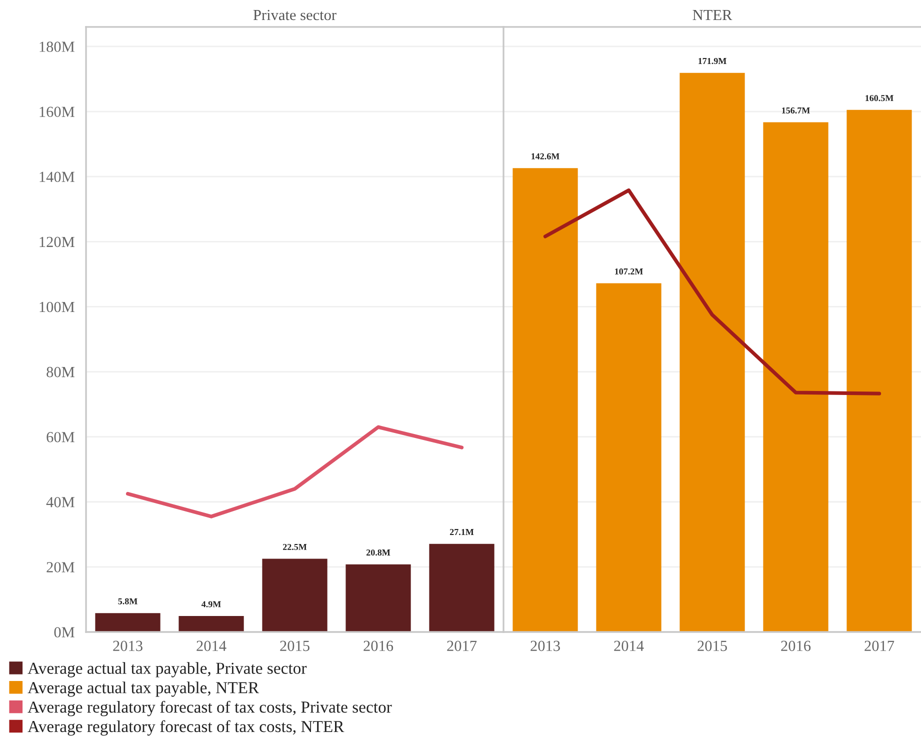 The width and height of the screenshot is (921, 745). What do you see at coordinates (60, 372) in the screenshot?
I see `y-tick-label: 80M` at bounding box center [60, 372].